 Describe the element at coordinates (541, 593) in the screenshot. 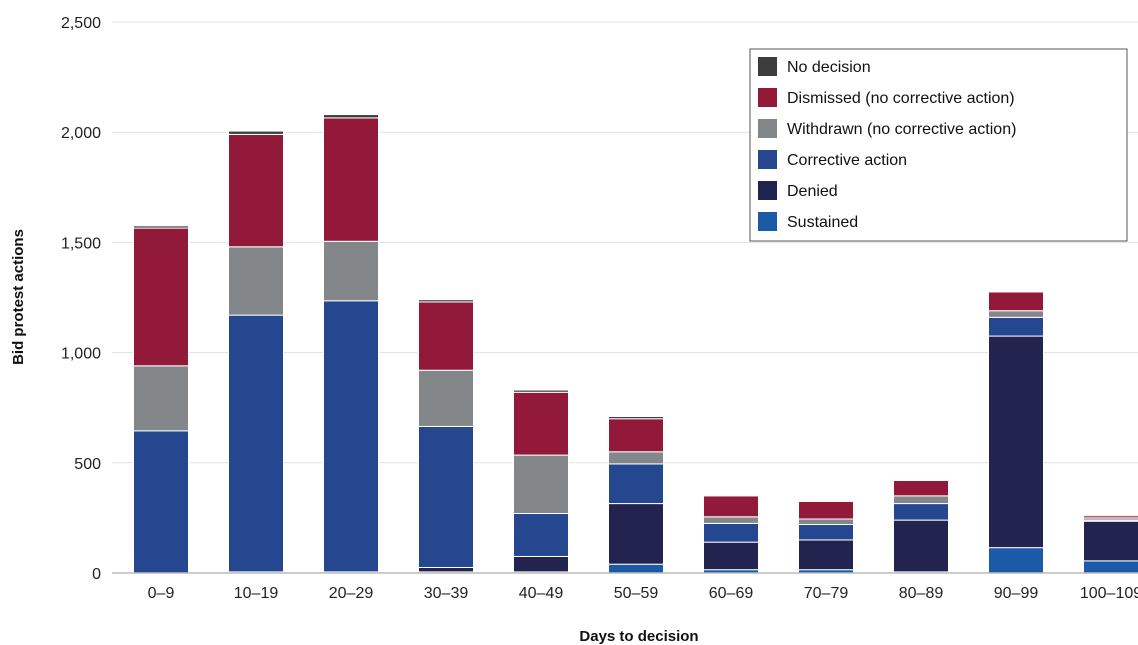

I see `x-tick-label: 40–49` at that location.